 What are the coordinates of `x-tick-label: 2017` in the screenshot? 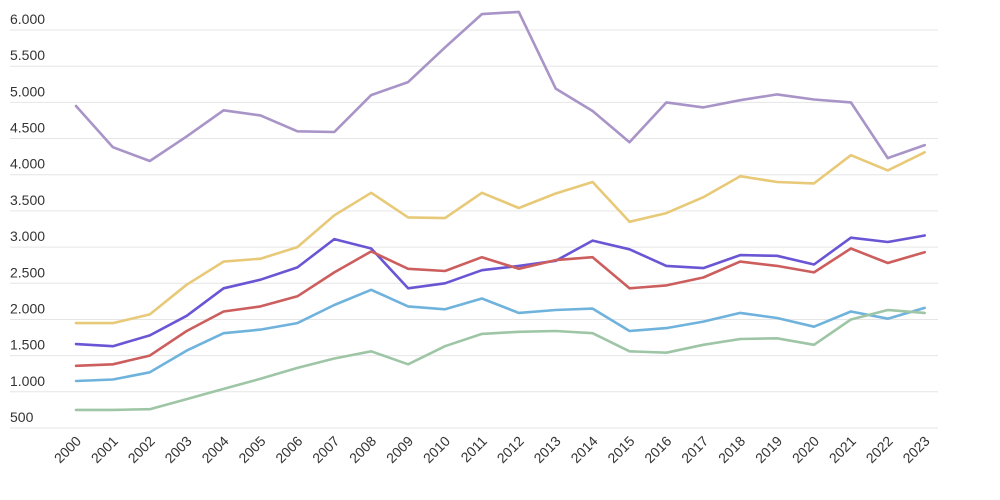 It's located at (694, 449).